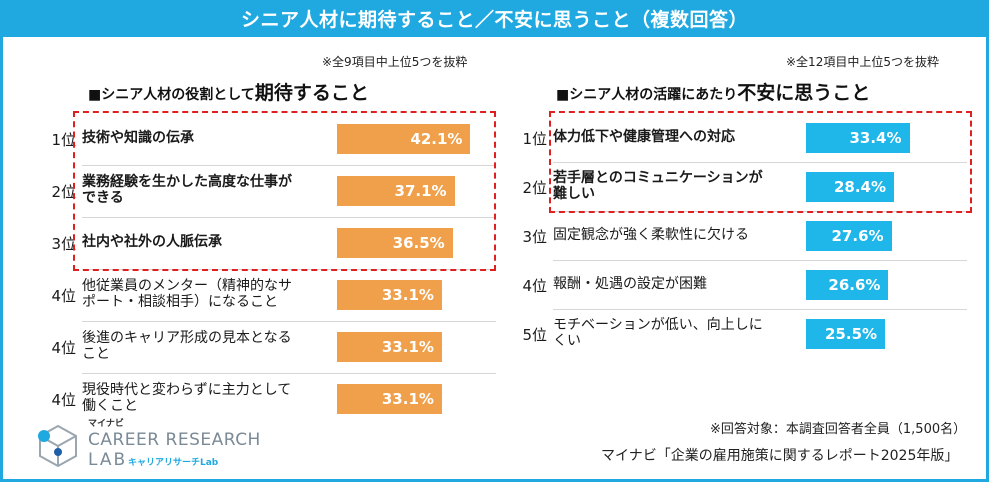 This screenshot has width=989, height=482. What do you see at coordinates (396, 191) in the screenshot?
I see `data-bar: 37.1%` at bounding box center [396, 191].